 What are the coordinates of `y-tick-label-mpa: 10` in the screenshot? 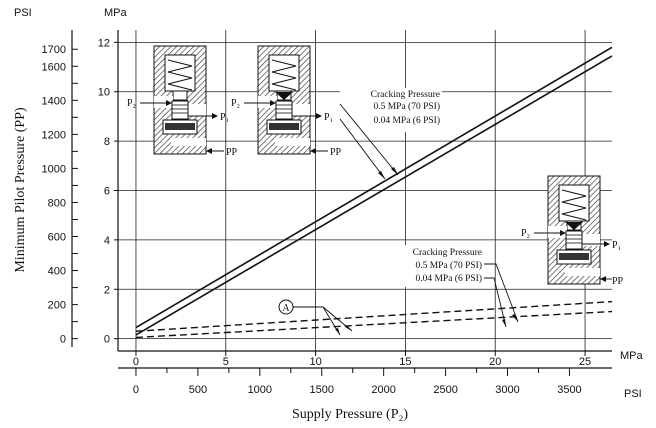 It's located at (104, 93).